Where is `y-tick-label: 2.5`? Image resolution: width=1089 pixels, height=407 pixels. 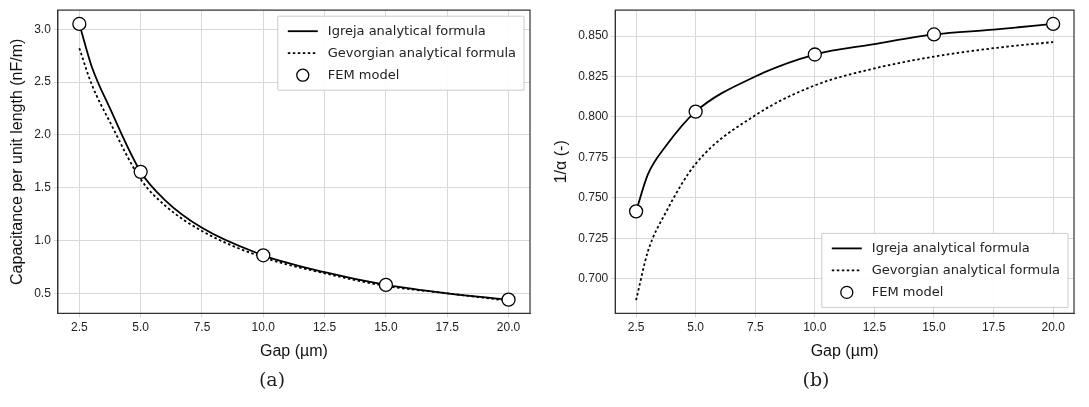
y-tick-label: 2.5 is located at coordinates (43, 81).